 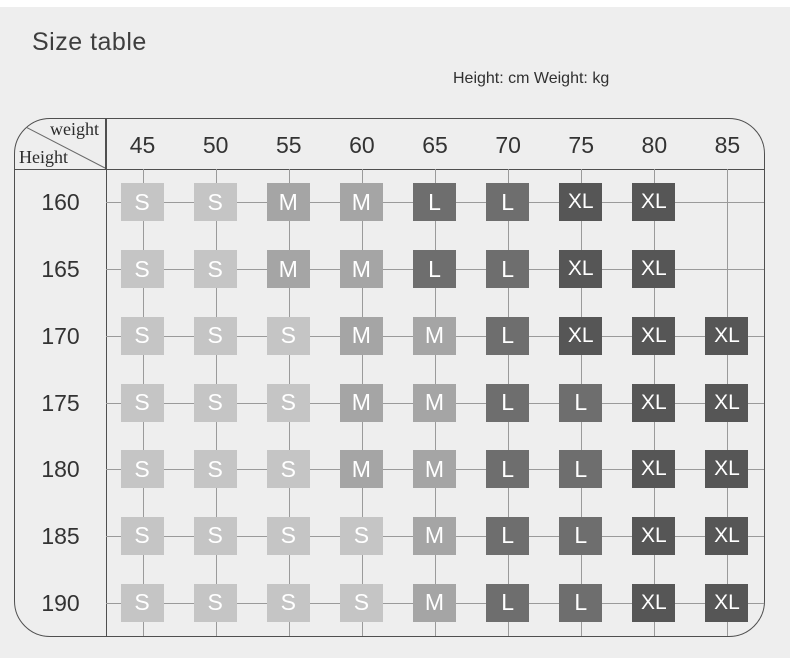 I want to click on row-header-height: 165, so click(x=60, y=269).